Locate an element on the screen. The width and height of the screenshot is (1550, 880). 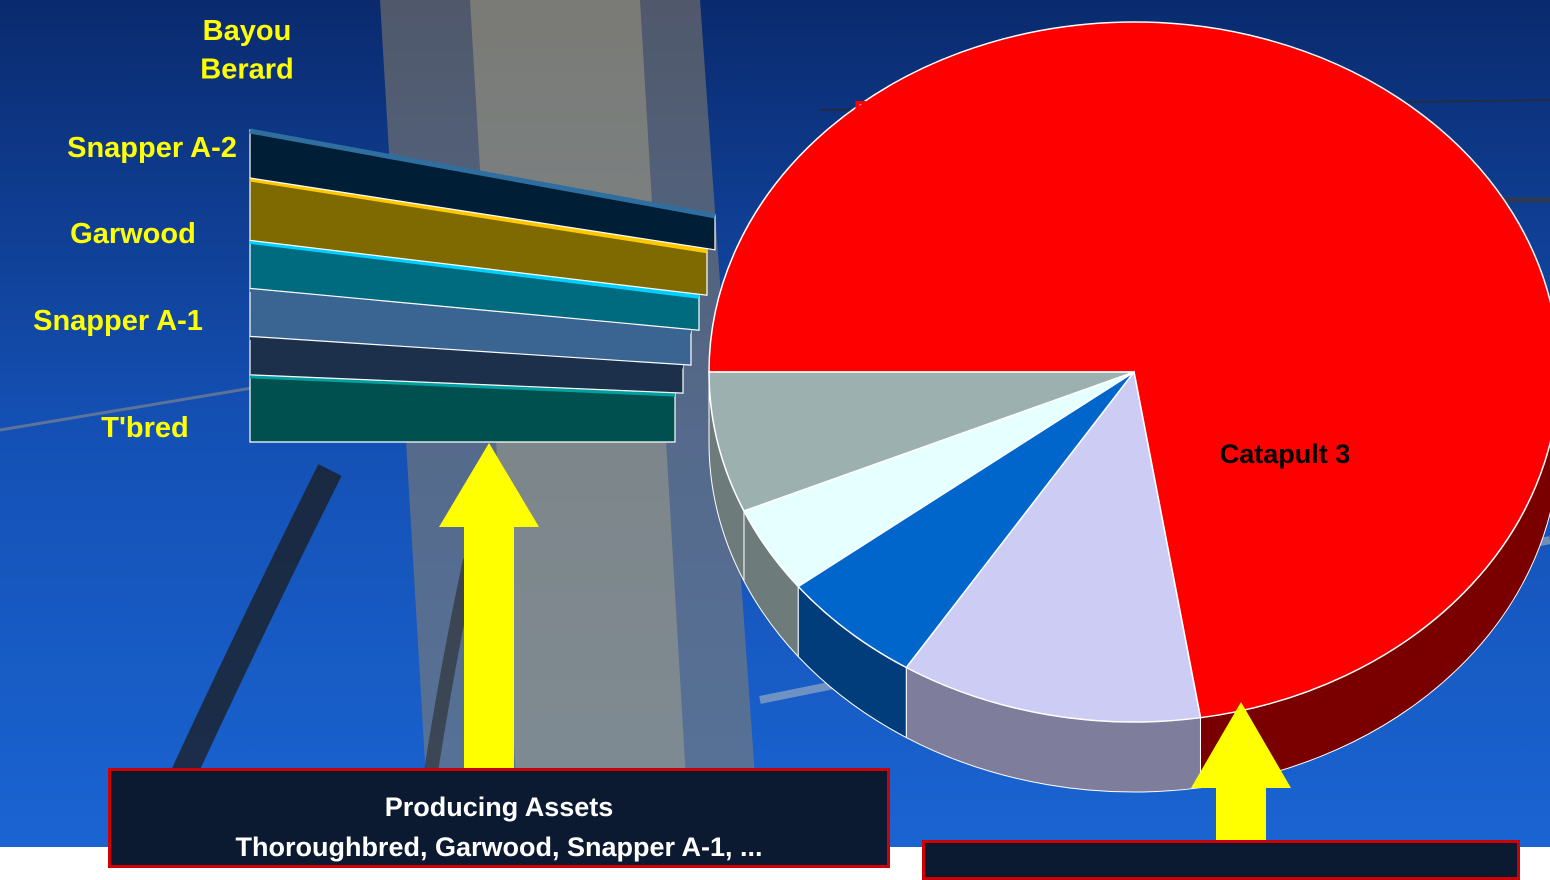
bar-label-snapper-a-1: Snapper A-1 is located at coordinates (118, 321).